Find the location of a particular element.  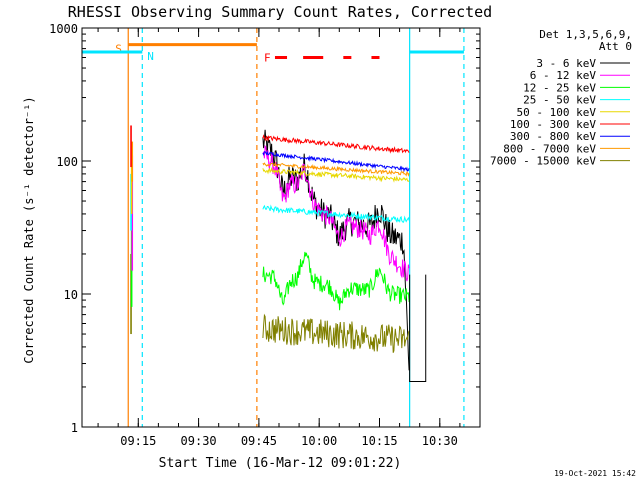

y-tick-label-0: 1 is located at coordinates (74, 428).